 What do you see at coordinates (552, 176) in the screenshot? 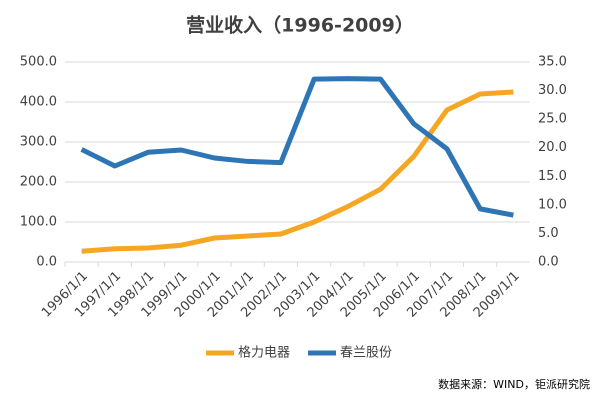
I see `y2-tick-label: 15.0` at bounding box center [552, 176].